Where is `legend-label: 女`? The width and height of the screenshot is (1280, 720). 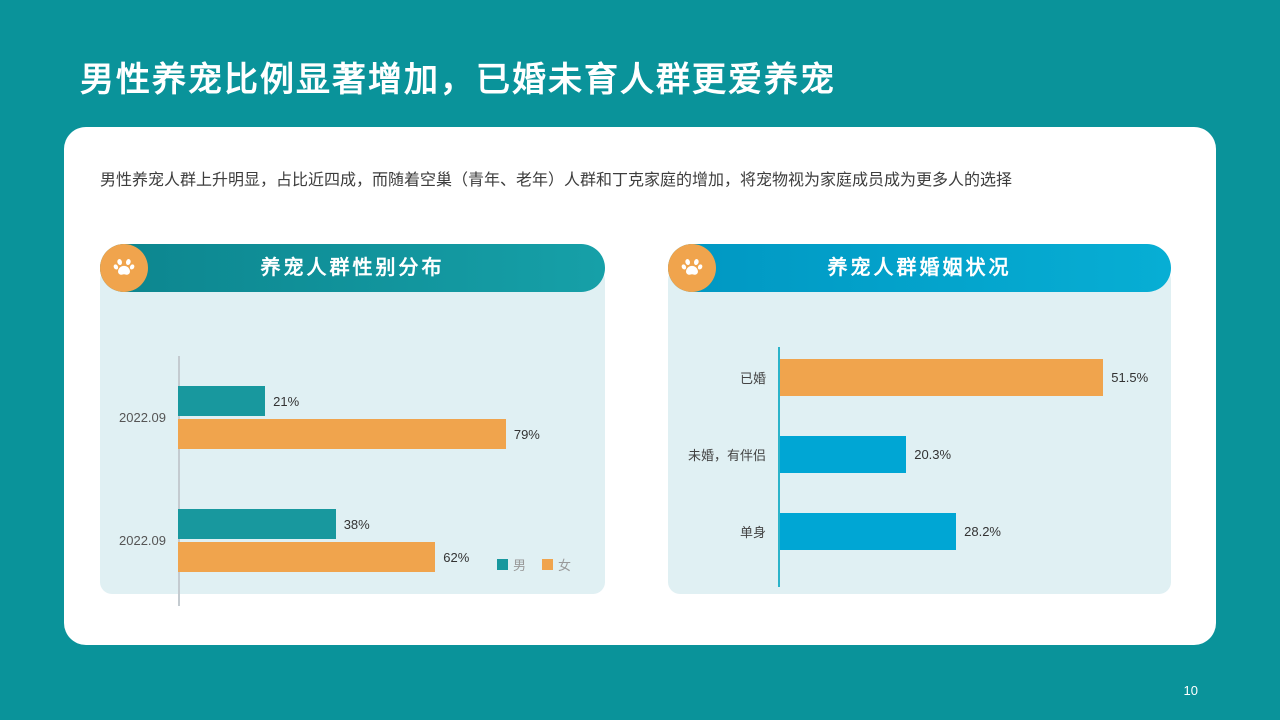 legend-label: 女 is located at coordinates (564, 565).